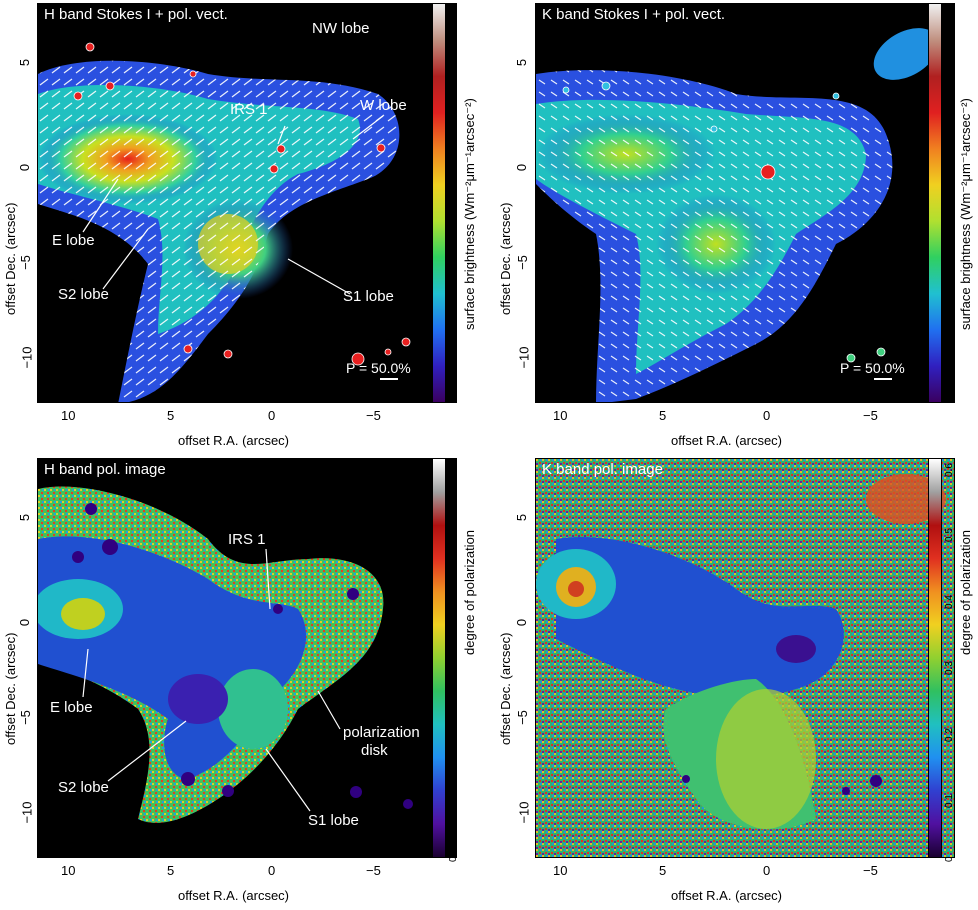  I want to click on panel-title: K band Stokes I + pol. vect., so click(634, 14).